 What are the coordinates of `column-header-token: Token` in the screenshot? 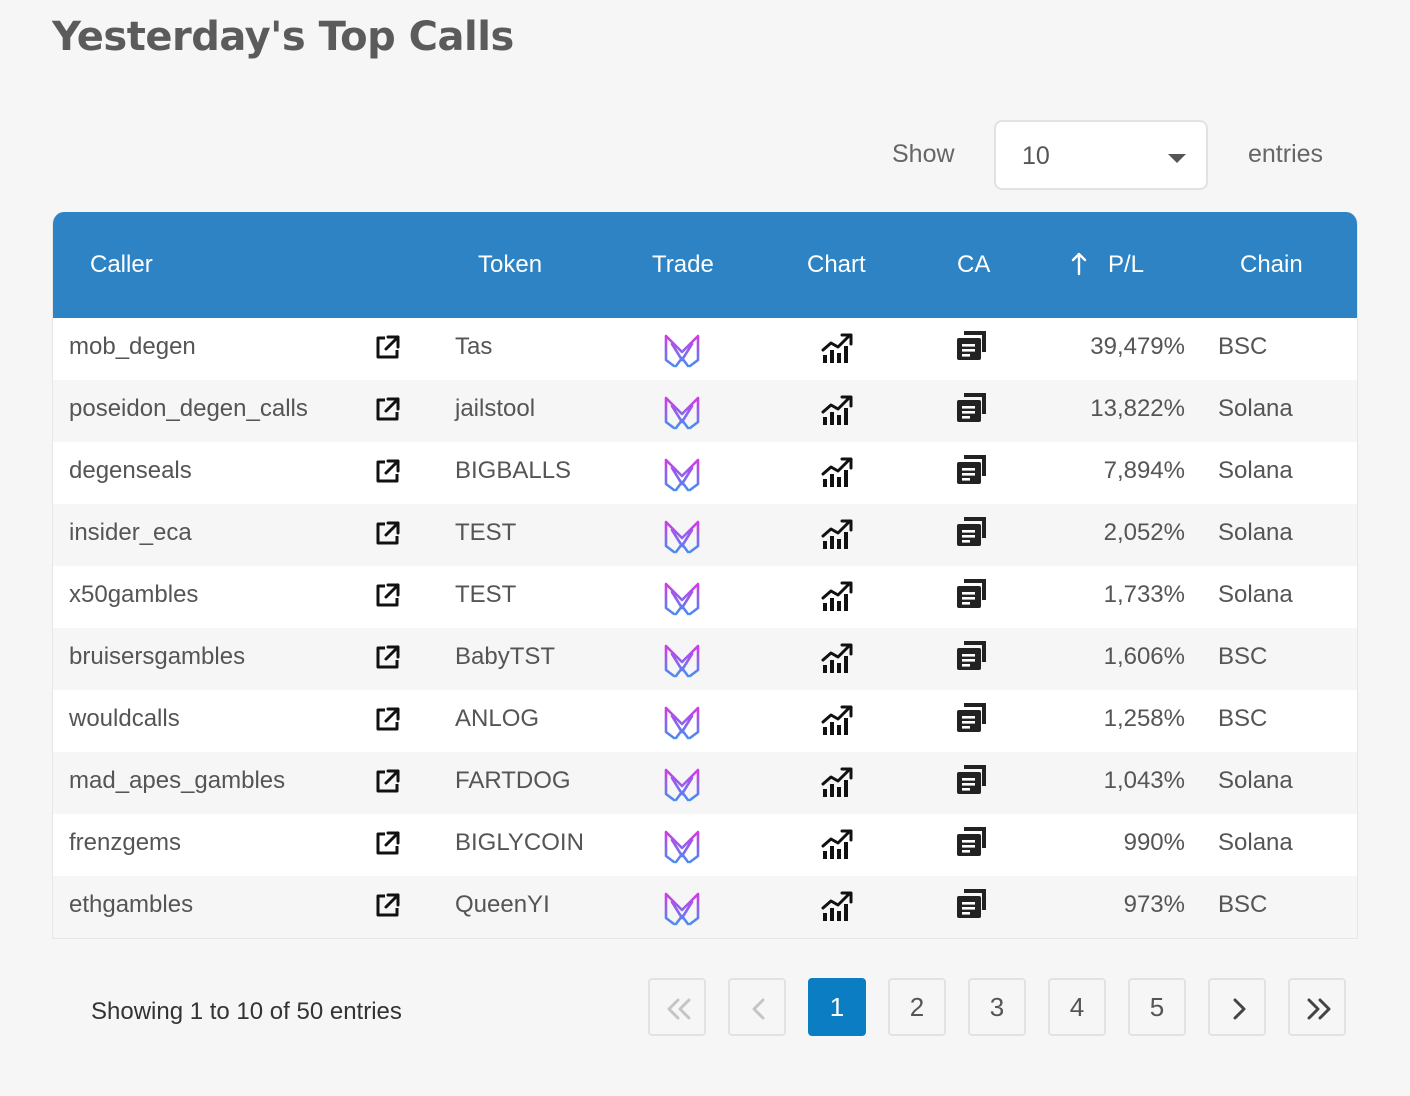 It's located at (510, 264).